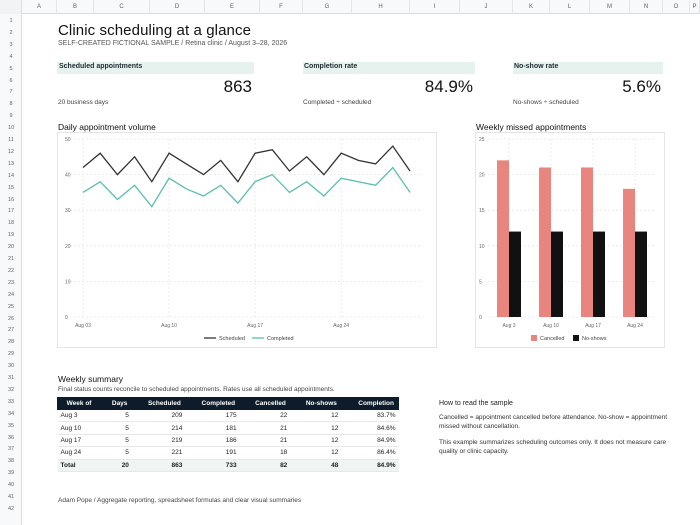 This screenshot has width=700, height=525. I want to click on row-header-36: 36, so click(11, 437).